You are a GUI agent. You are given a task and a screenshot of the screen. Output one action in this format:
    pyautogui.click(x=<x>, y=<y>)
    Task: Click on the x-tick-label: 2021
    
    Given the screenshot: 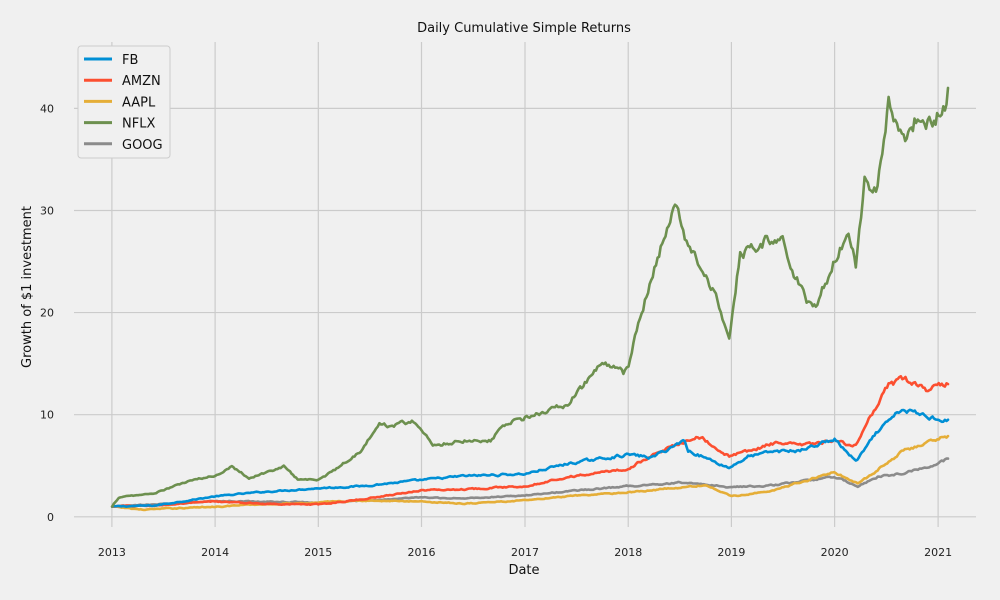 What is the action you would take?
    pyautogui.click(x=938, y=552)
    